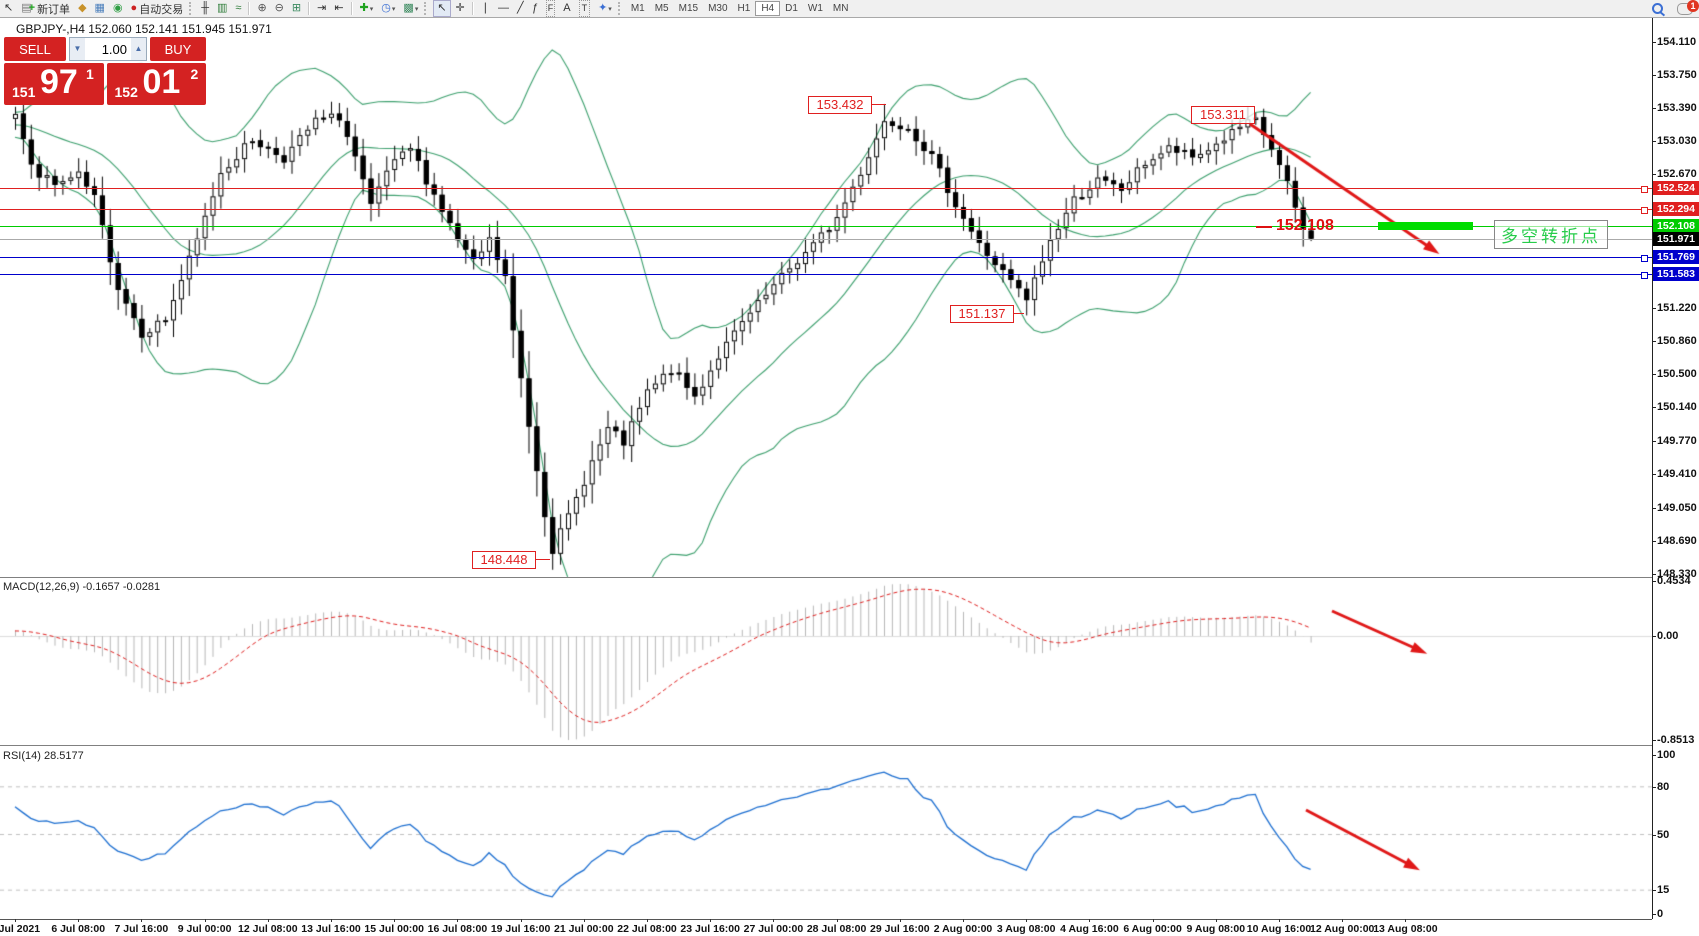 The width and height of the screenshot is (1699, 936). I want to click on crosshair-tool-button: ✛, so click(460, 8).